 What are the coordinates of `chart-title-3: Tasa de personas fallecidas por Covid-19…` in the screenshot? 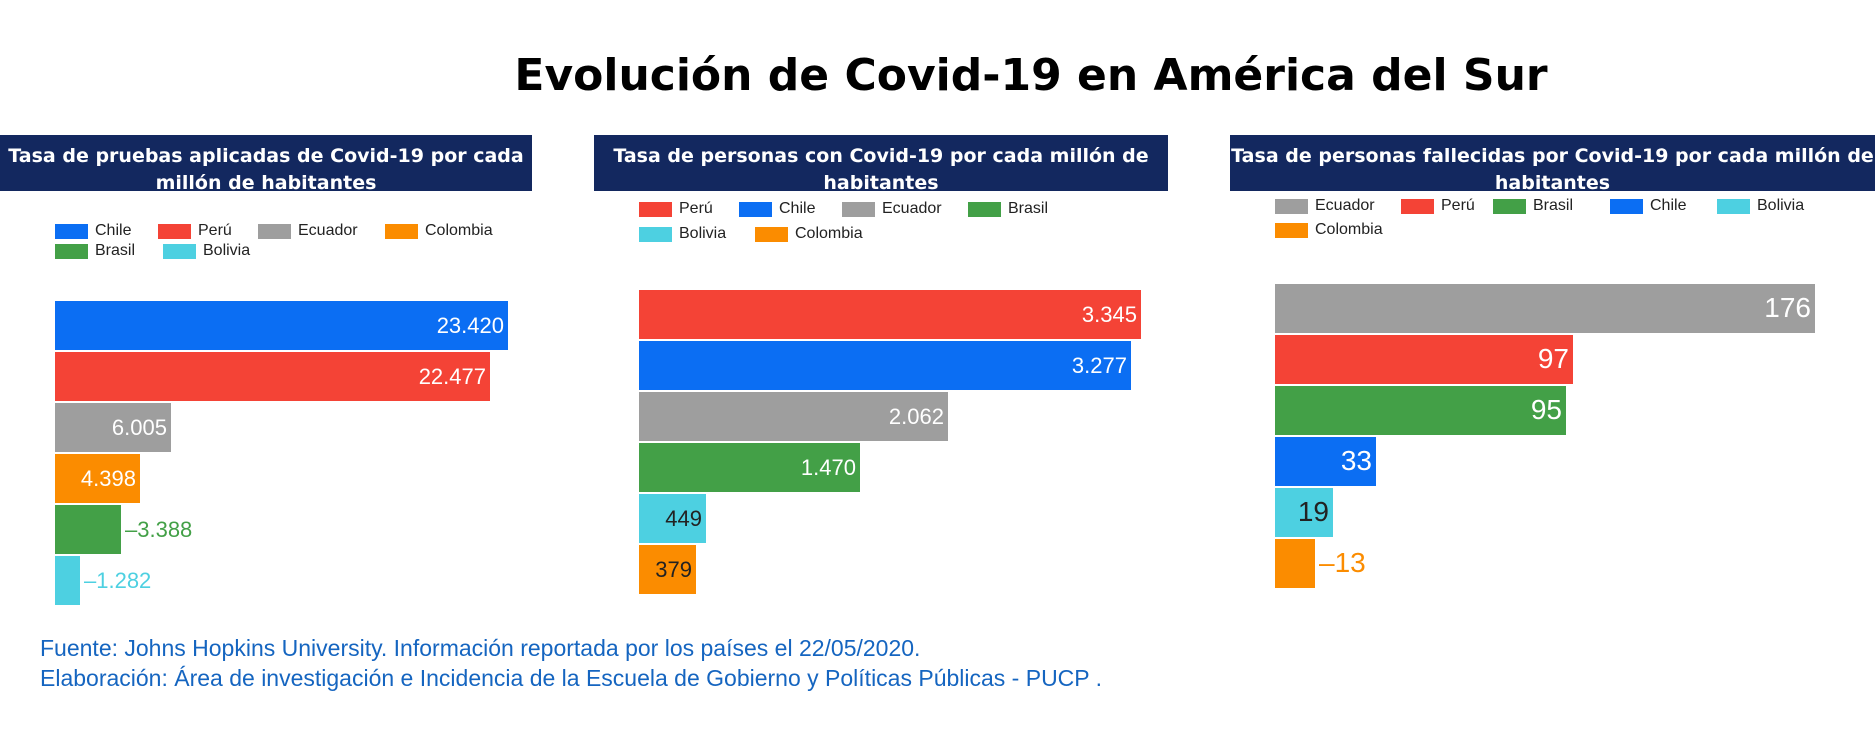 It's located at (1552, 163).